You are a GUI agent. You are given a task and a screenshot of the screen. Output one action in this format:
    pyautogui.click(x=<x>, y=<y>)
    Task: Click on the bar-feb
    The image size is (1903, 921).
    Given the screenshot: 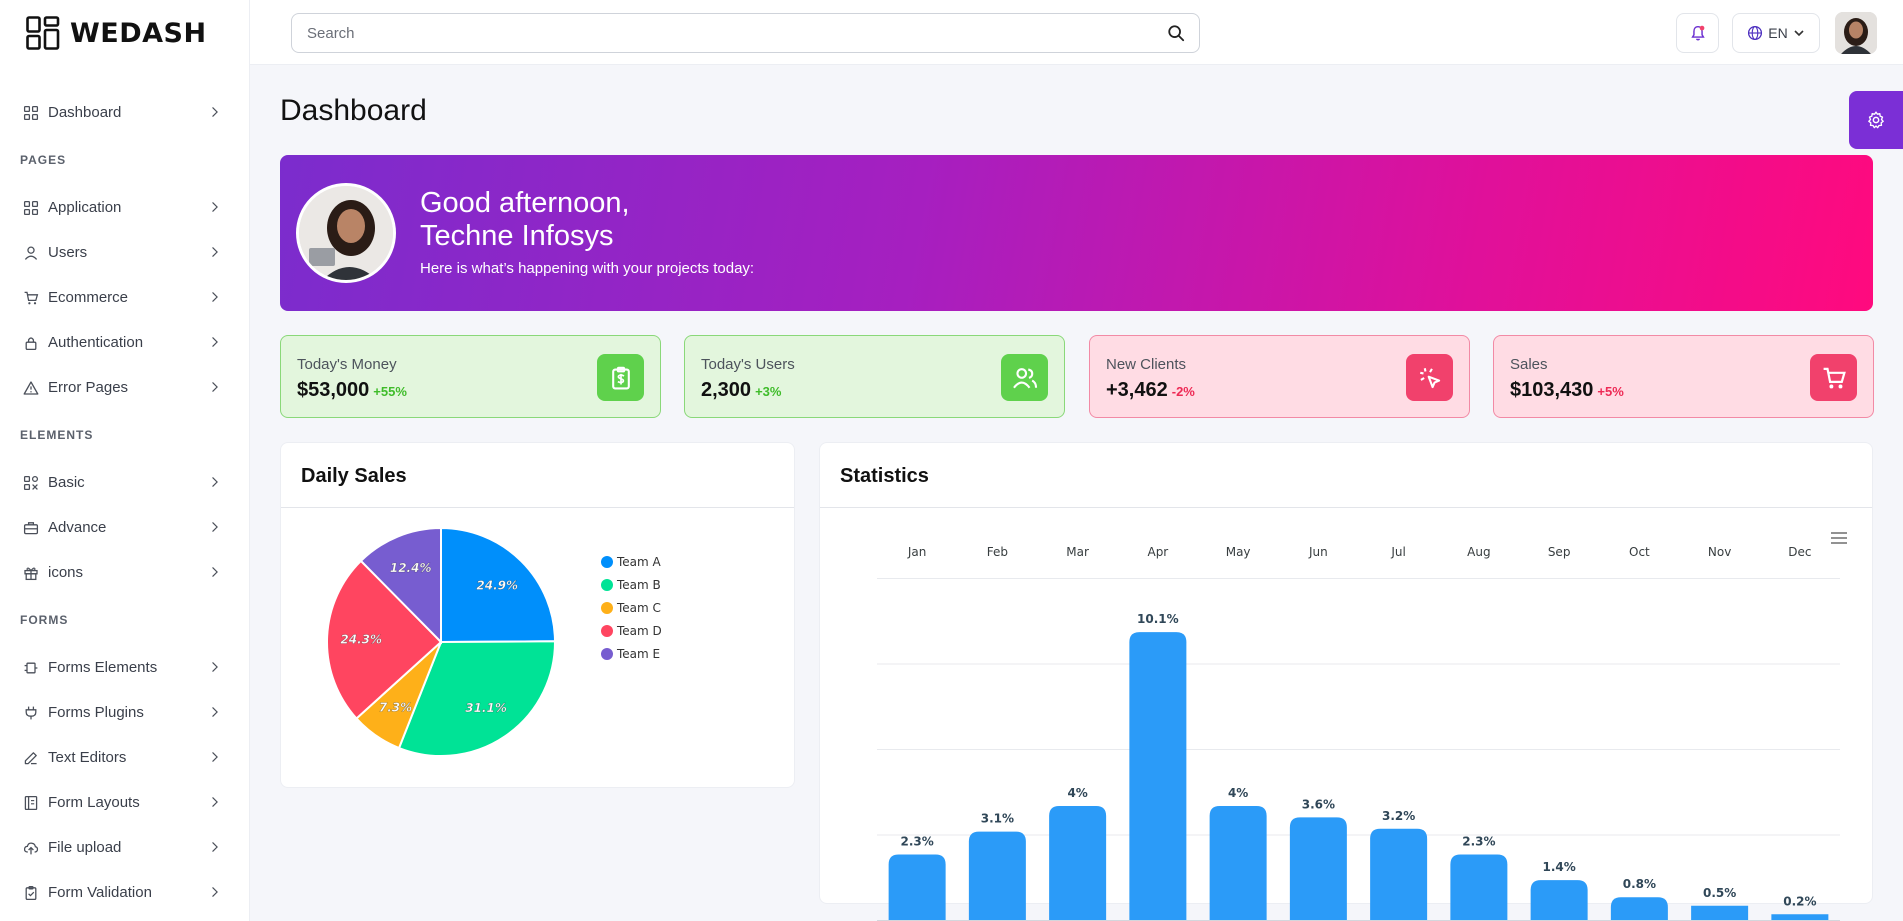 What is the action you would take?
    pyautogui.click(x=997, y=875)
    